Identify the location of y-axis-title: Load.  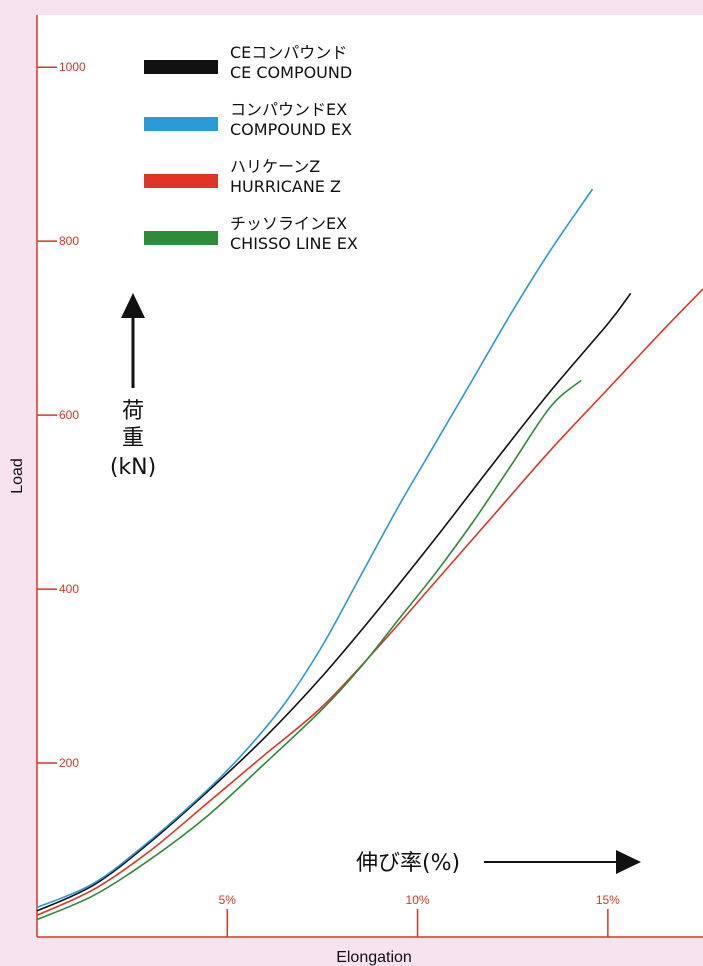
(17, 476).